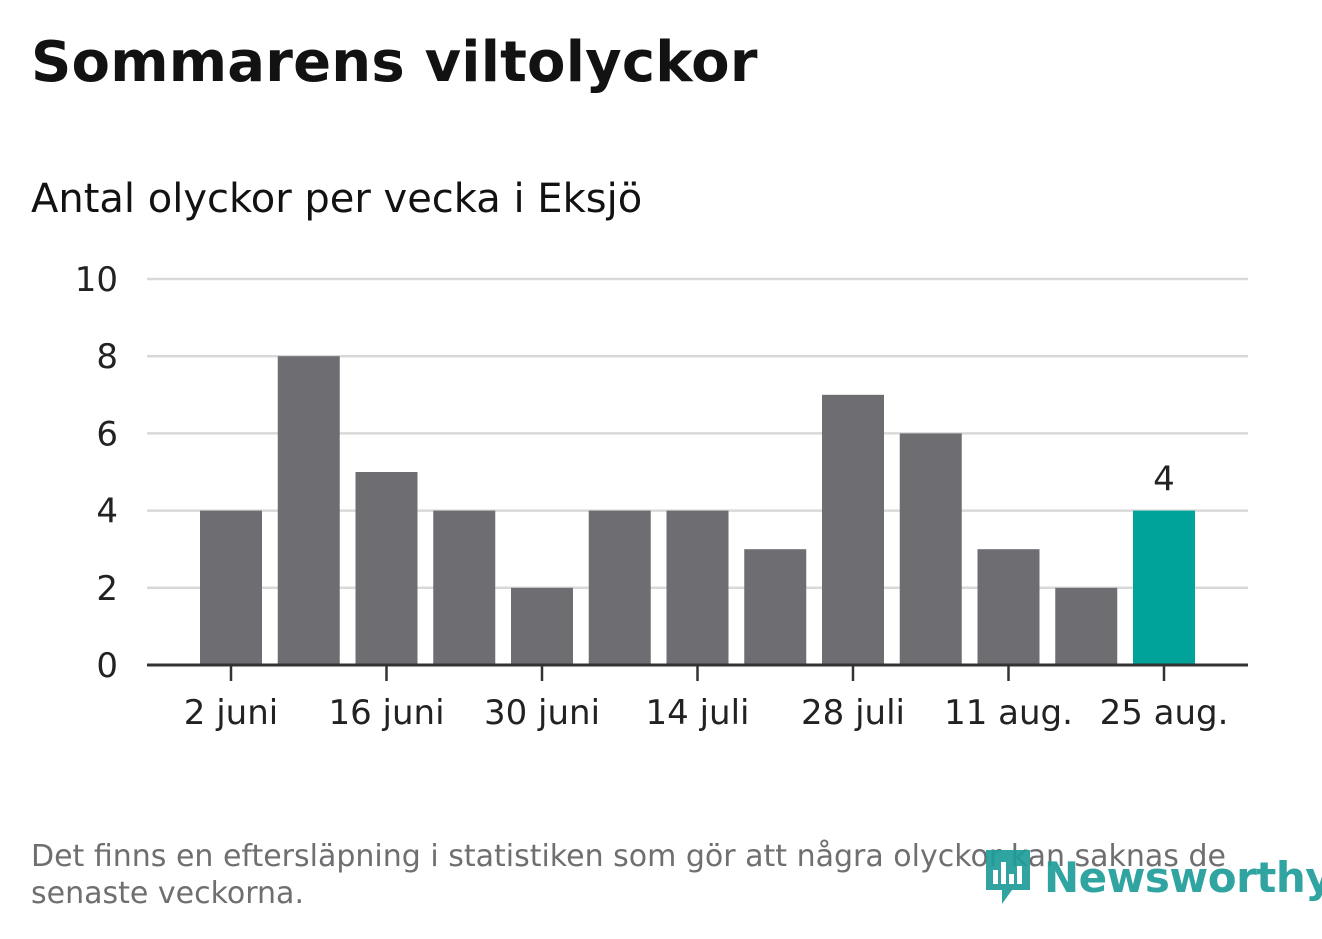 This screenshot has width=1322, height=939. Describe the element at coordinates (1008, 877) in the screenshot. I see `bar-chart-speech-bubble-icon` at that location.